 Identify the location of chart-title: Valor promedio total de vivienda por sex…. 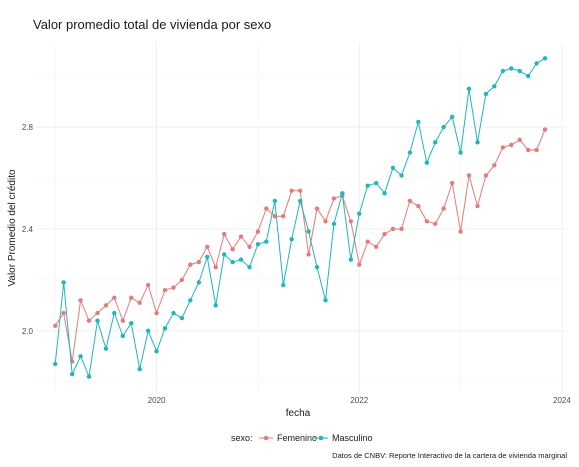
(152, 24).